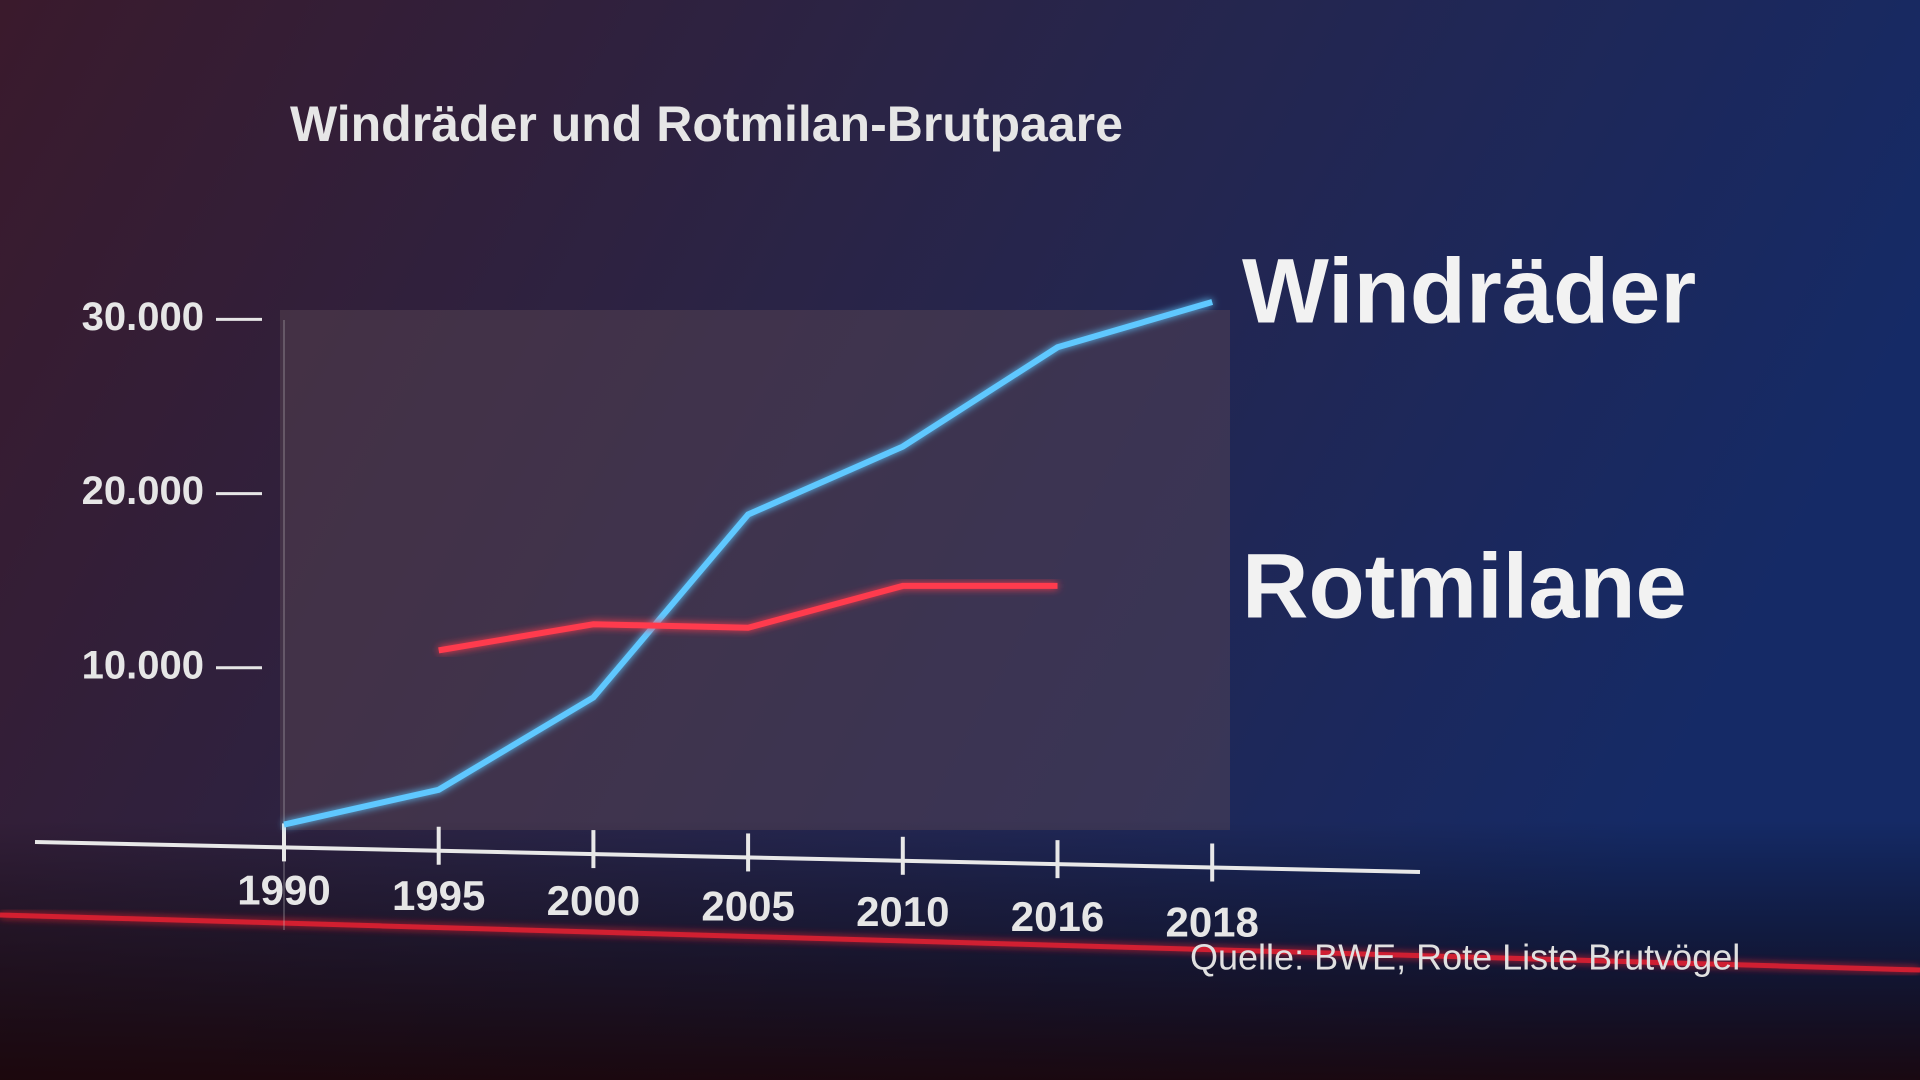 This screenshot has height=1080, width=1920. I want to click on source-note: Quelle: BWE, Rote Liste Brutvögel, so click(1465, 957).